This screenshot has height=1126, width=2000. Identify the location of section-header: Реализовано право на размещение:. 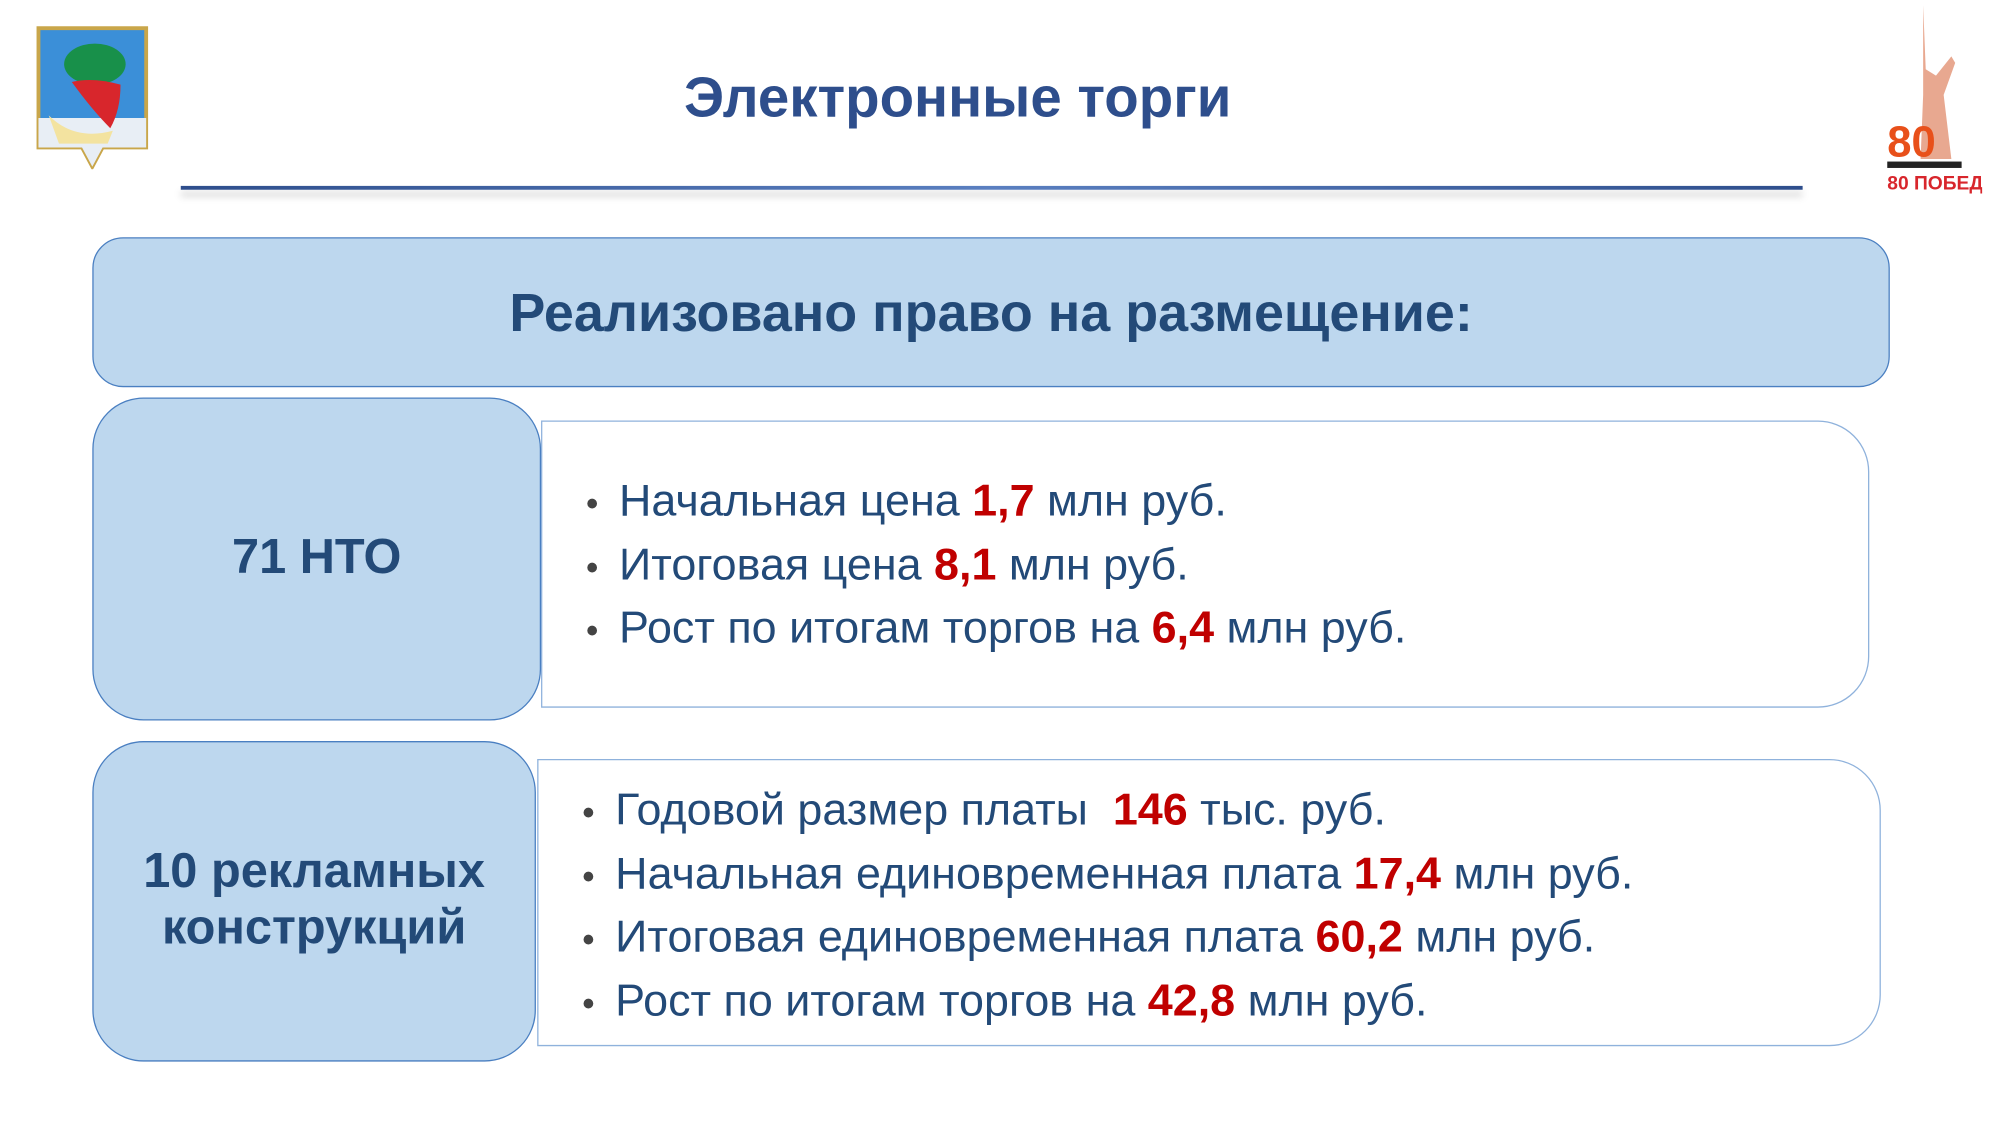
(991, 312).